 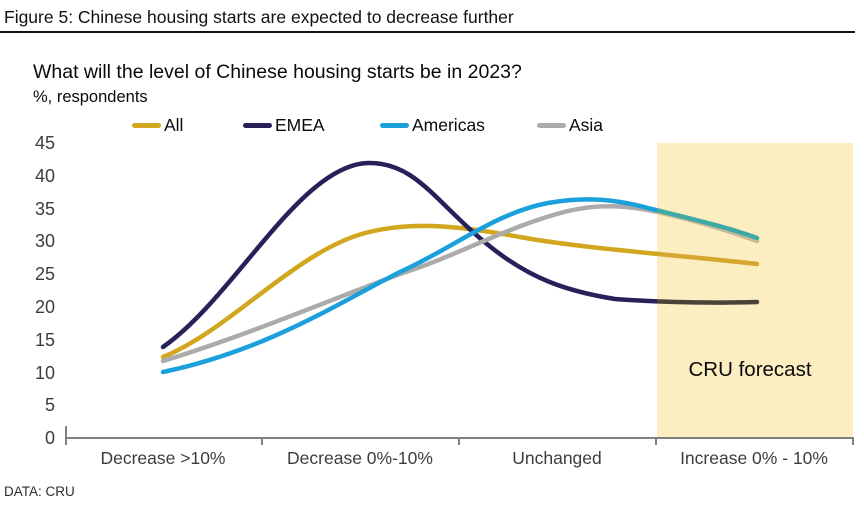 What do you see at coordinates (44, 241) in the screenshot?
I see `y-tick-30: 30` at bounding box center [44, 241].